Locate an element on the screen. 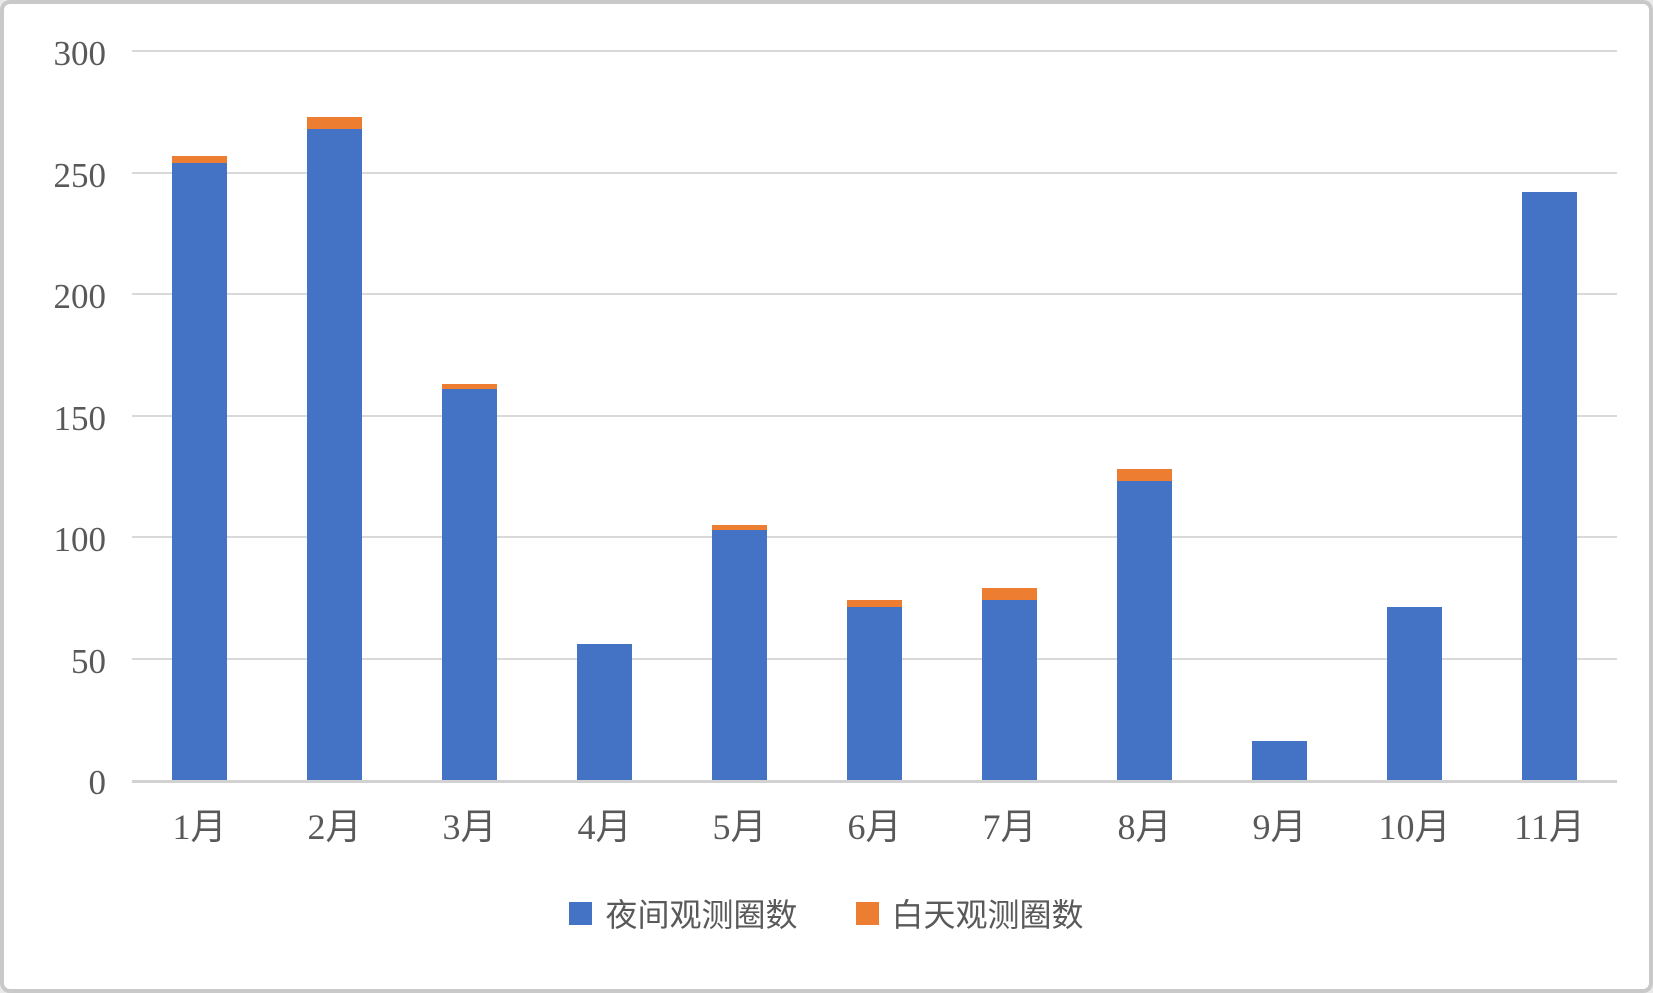  bar-group-6月 is located at coordinates (874, 417).